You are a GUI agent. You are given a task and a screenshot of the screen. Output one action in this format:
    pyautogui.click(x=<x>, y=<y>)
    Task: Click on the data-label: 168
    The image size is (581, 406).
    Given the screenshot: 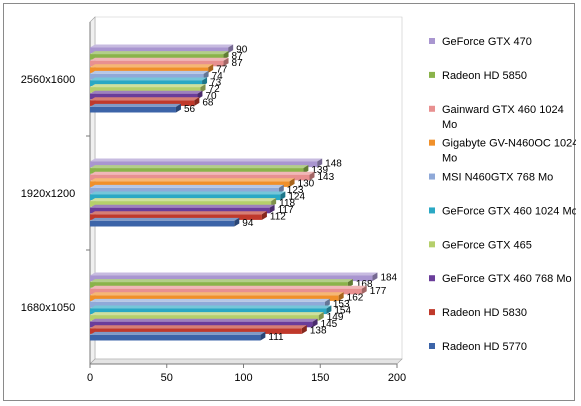 What is the action you would take?
    pyautogui.click(x=364, y=284)
    